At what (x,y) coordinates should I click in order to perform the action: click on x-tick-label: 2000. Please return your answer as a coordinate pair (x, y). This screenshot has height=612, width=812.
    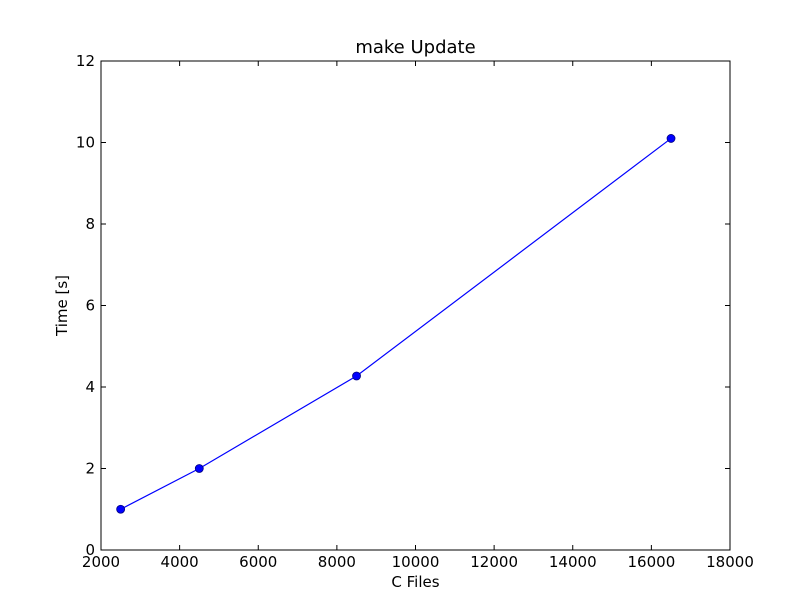
    Looking at the image, I should click on (101, 562).